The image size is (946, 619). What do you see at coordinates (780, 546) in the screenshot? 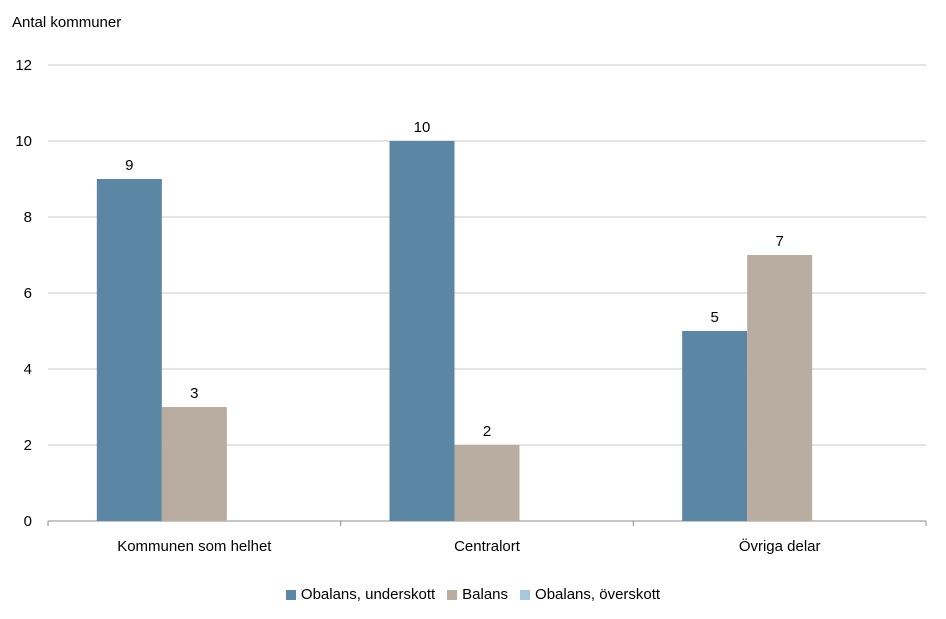
I see `category-label: Övriga delar` at bounding box center [780, 546].